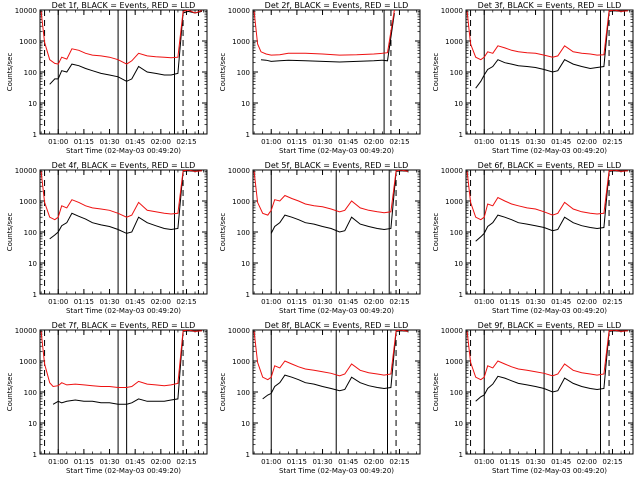 Image resolution: width=640 pixels, height=480 pixels. I want to click on plot-title: Det 6f, BLACK = Events, RED = LLD, so click(550, 165).